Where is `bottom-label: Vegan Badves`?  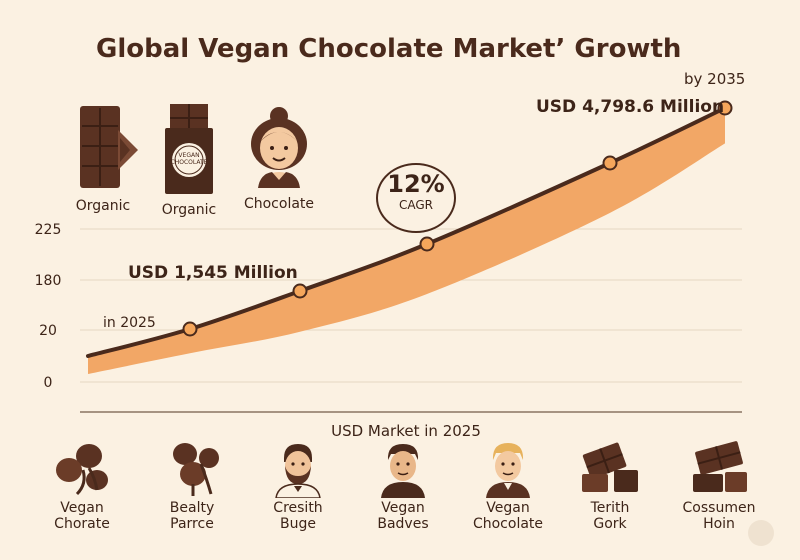 bottom-label: Vegan Badves is located at coordinates (403, 516).